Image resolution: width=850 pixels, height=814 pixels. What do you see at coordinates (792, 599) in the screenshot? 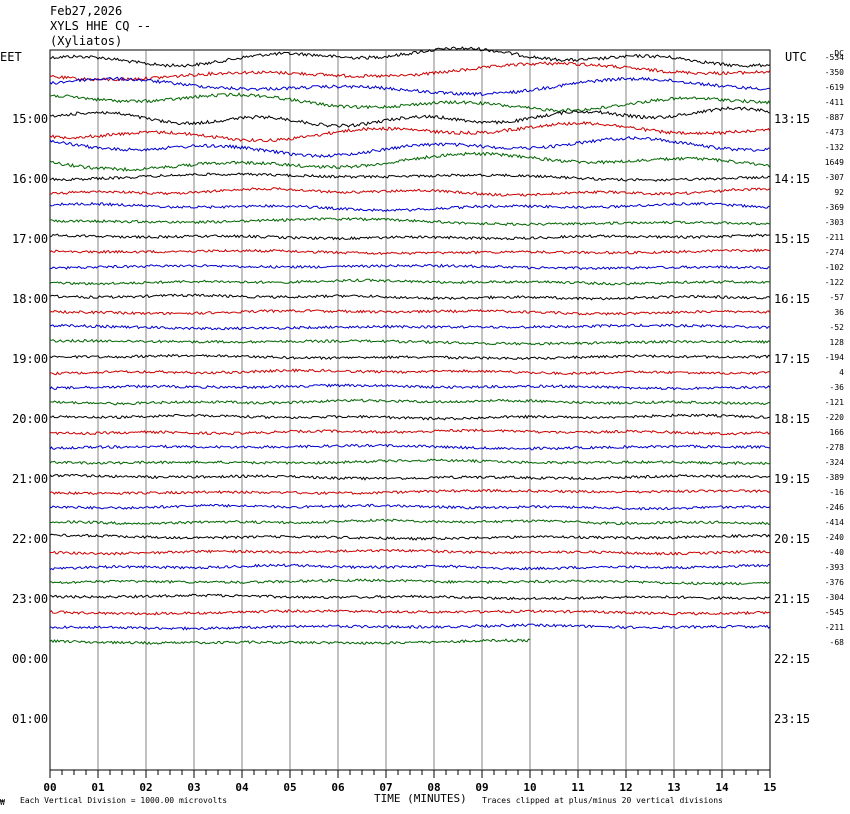
I see `right-time-label: 21:15` at bounding box center [792, 599].